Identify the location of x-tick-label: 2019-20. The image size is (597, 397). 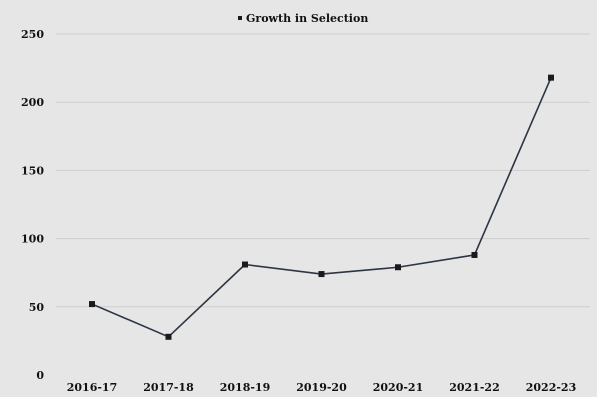
(321, 387).